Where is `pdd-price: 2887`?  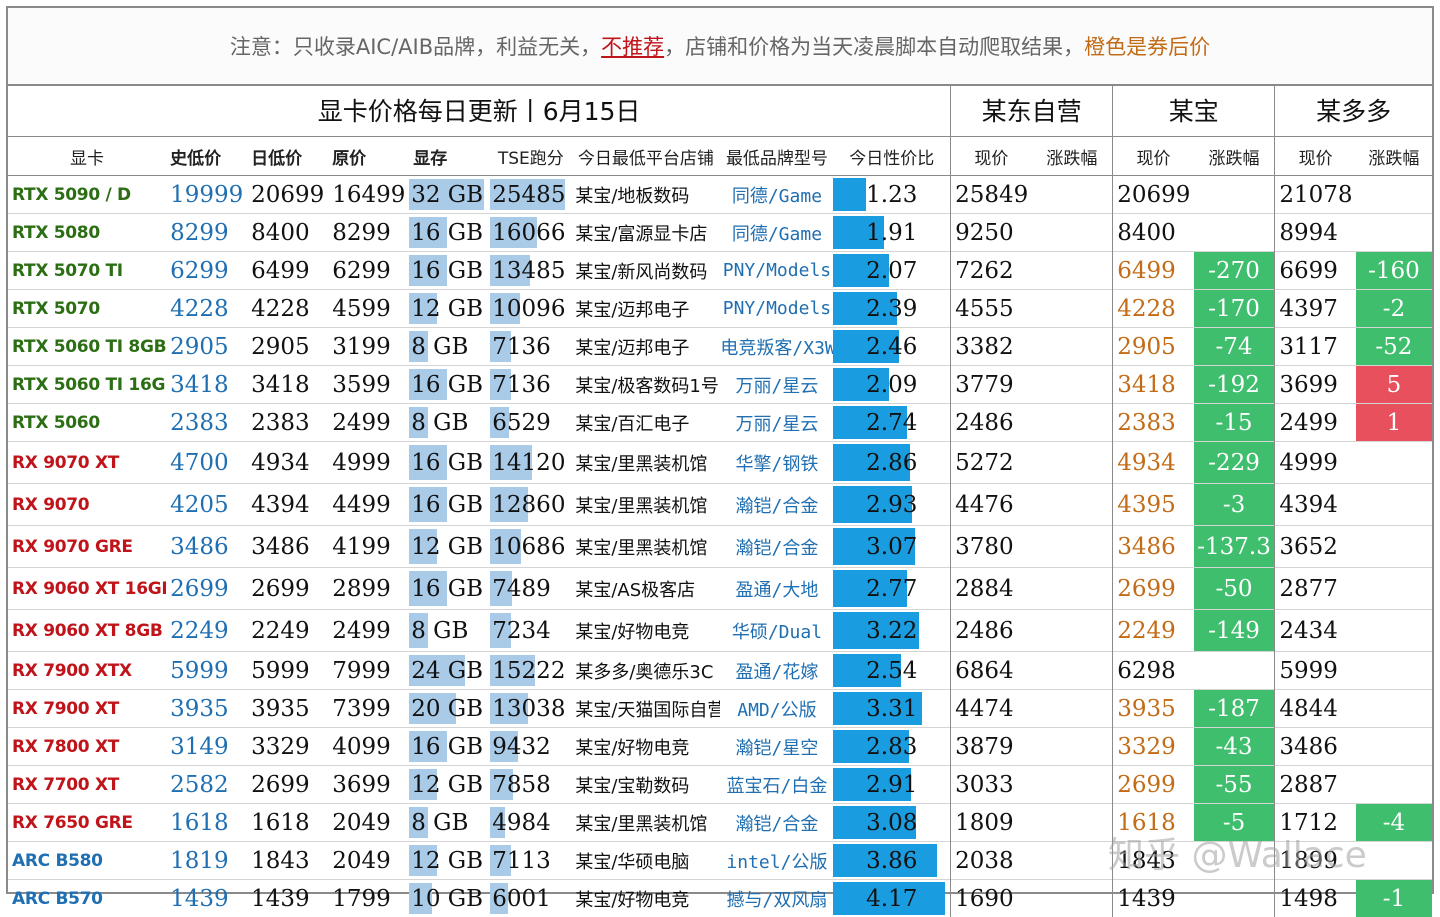 pdd-price: 2887 is located at coordinates (1315, 785).